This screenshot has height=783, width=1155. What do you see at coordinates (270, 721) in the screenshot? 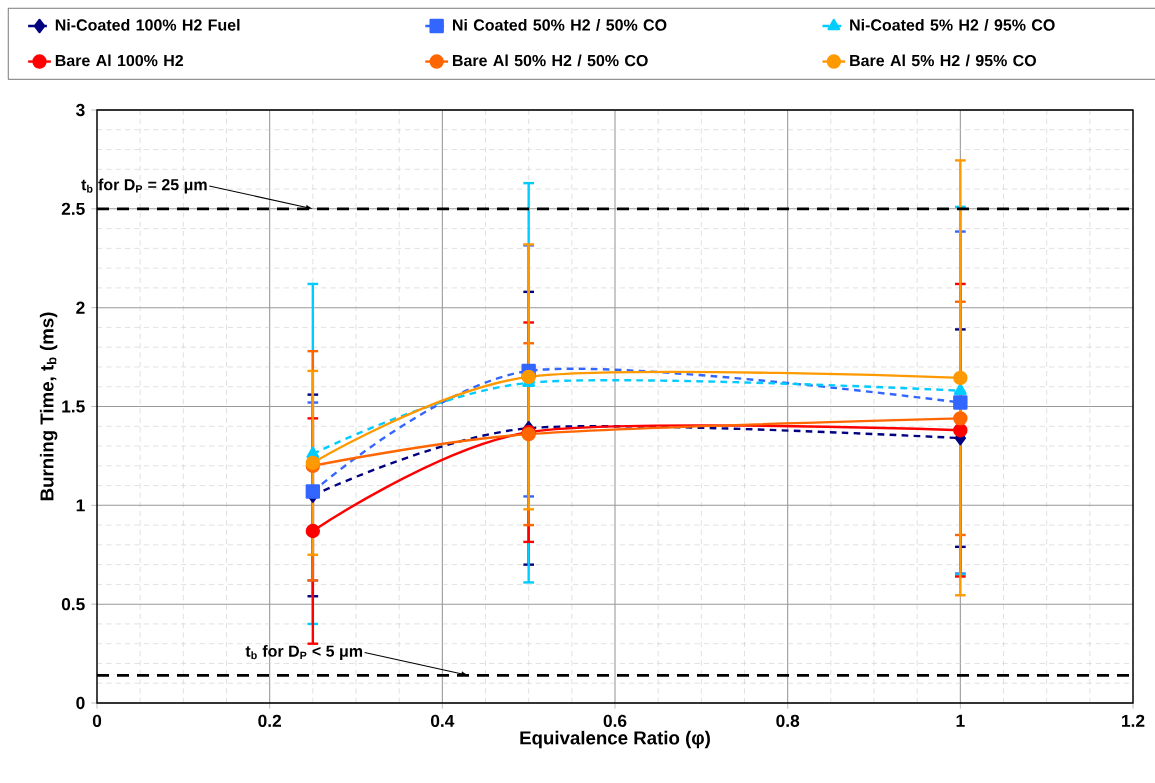
I see `x-tick-label: 0.2` at bounding box center [270, 721].